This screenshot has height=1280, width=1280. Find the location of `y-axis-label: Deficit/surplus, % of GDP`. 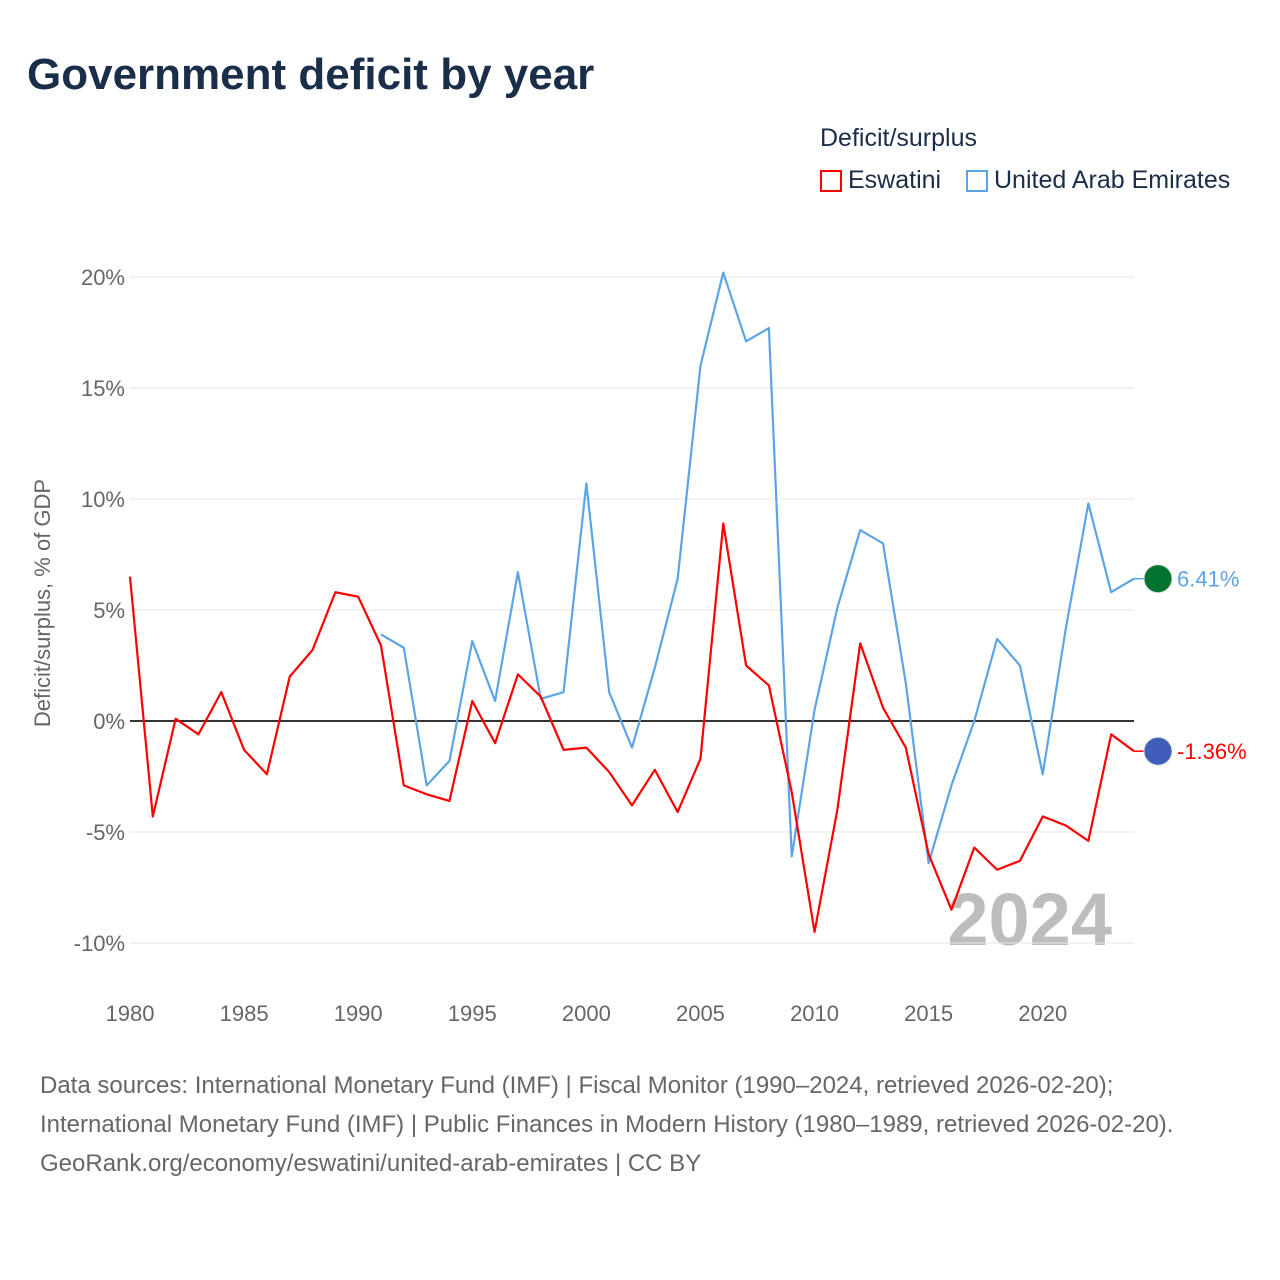

y-axis-label: Deficit/surplus, % of GDP is located at coordinates (42, 603).